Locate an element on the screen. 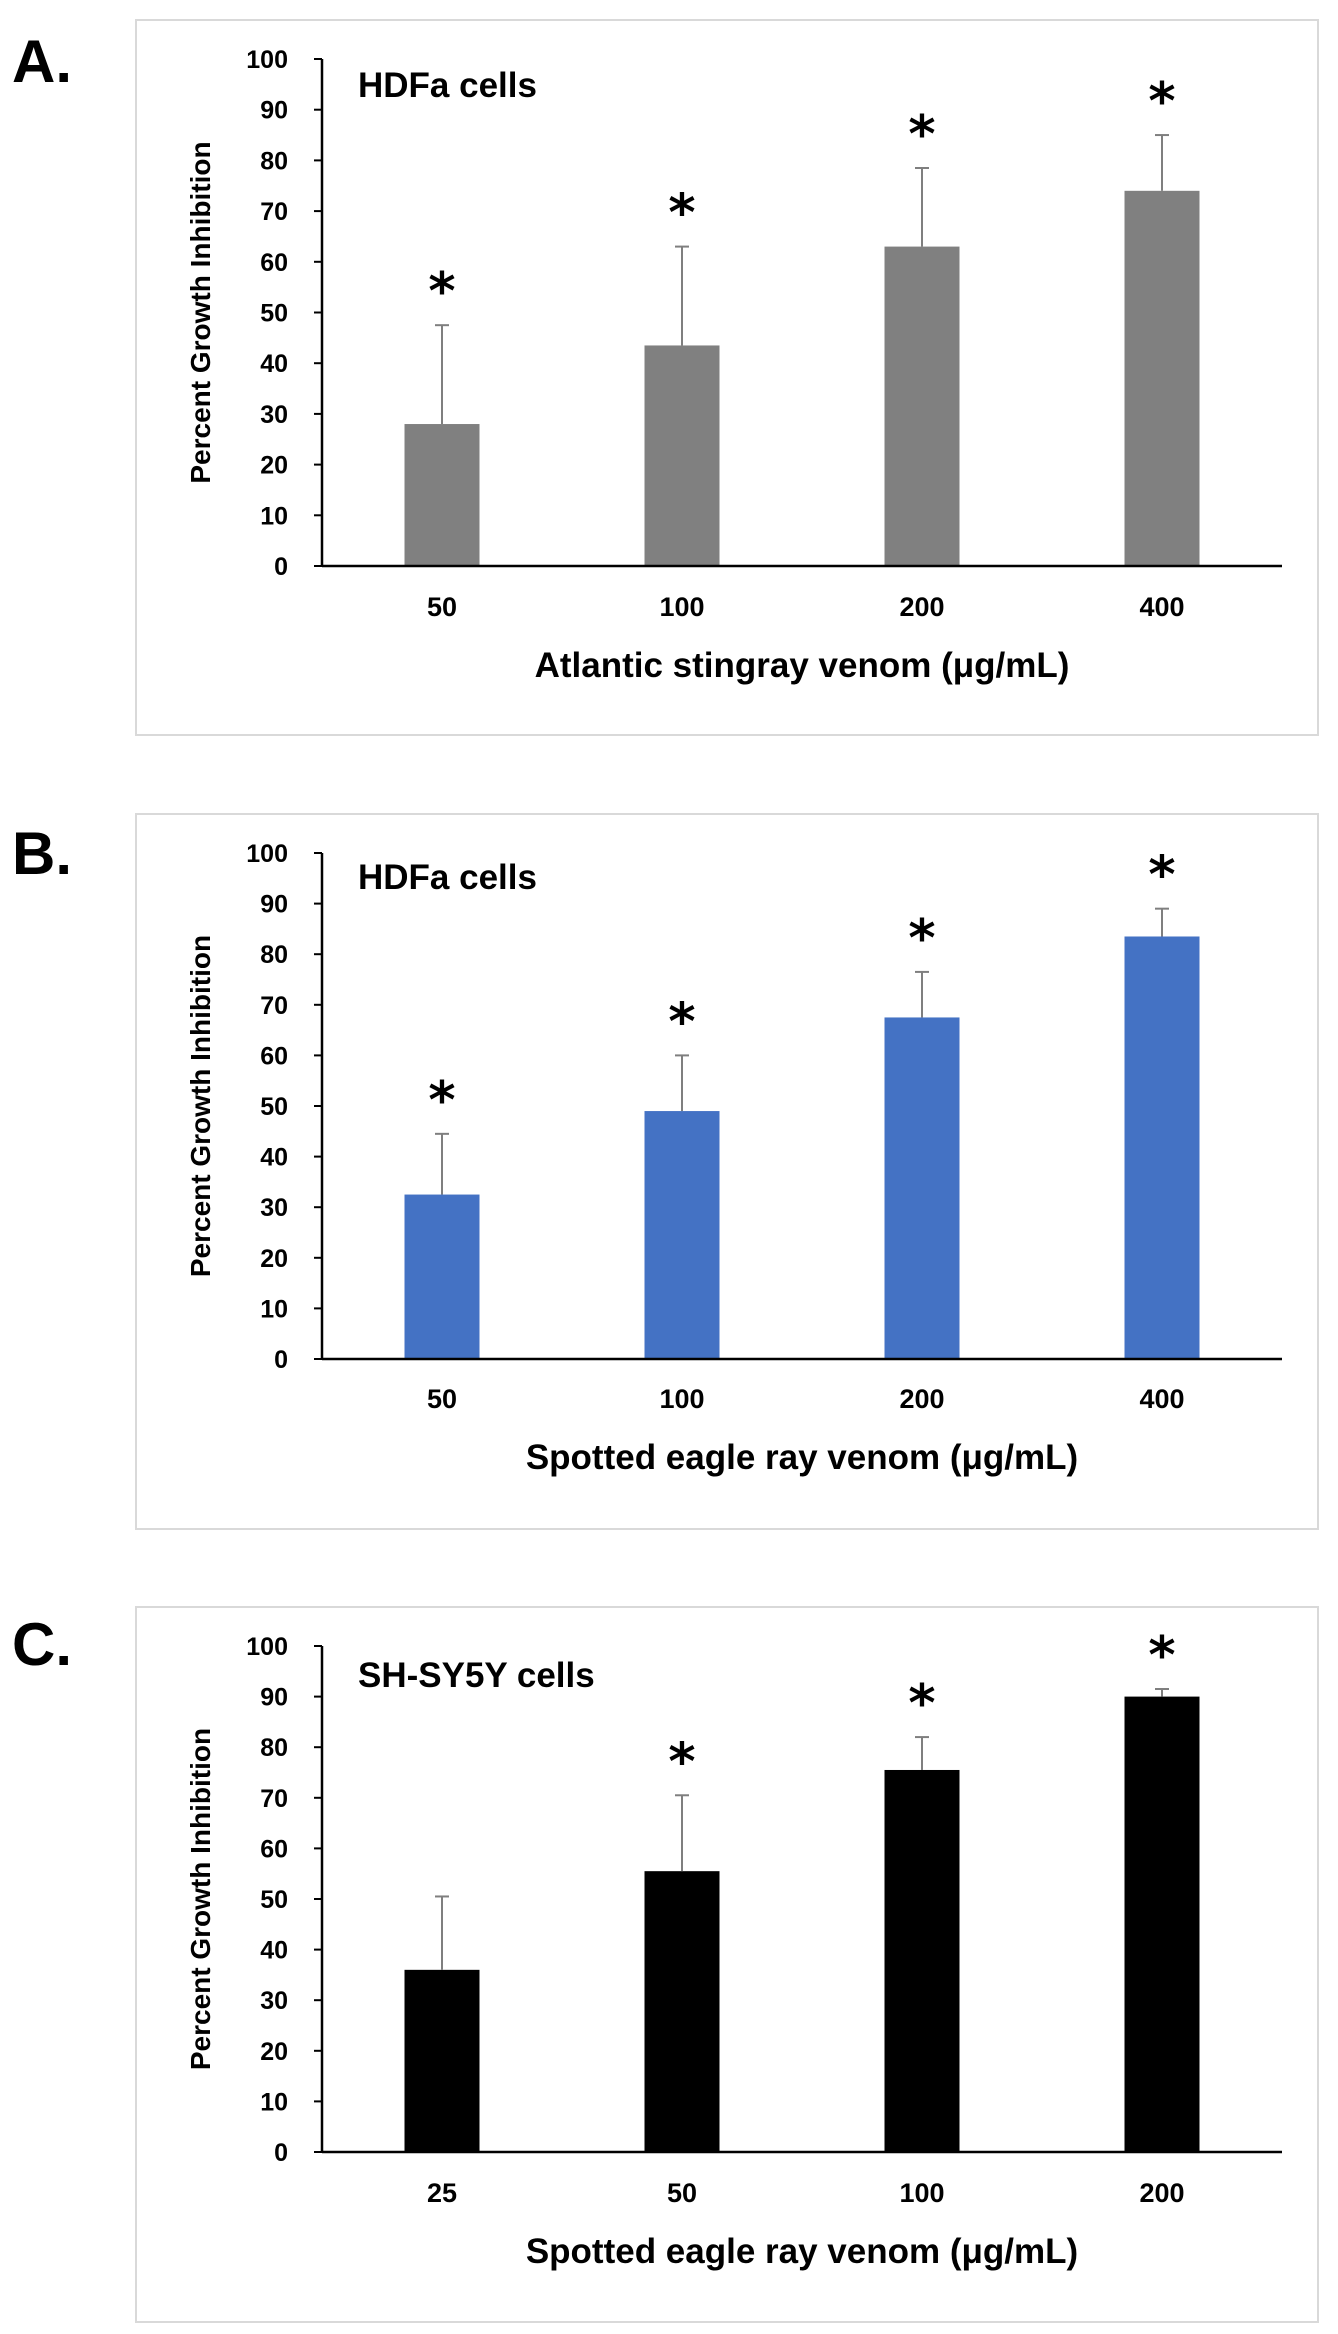 The image size is (1338, 2334). x-axis-title: Atlantic stingray venom (μg/mL) is located at coordinates (802, 665).